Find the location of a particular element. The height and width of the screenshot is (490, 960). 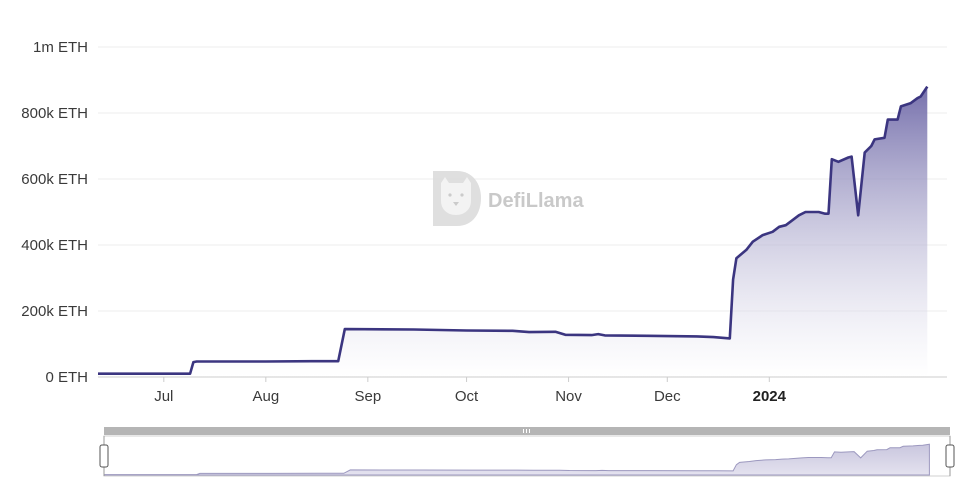

zoom-handle-left is located at coordinates (104, 456).